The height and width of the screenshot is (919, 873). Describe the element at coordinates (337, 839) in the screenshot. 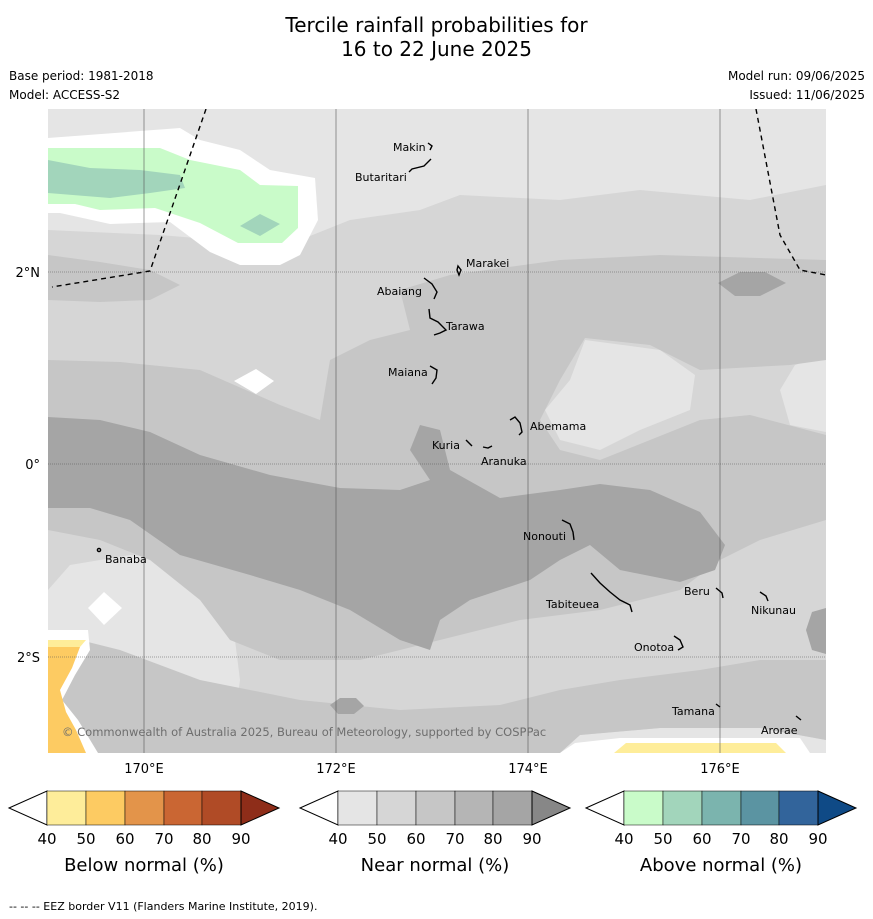

I see `colorbar-near-tick-40: 40` at that location.